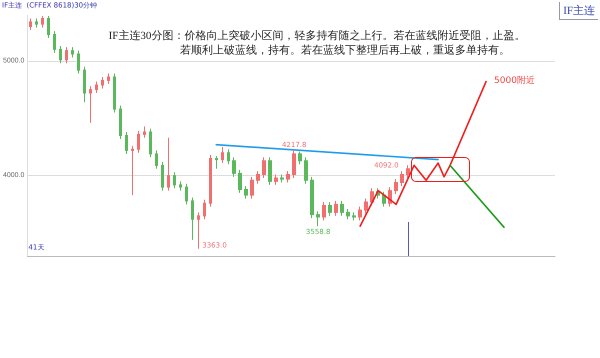 The width and height of the screenshot is (600, 358). I want to click on text: IF主连, so click(578, 11).